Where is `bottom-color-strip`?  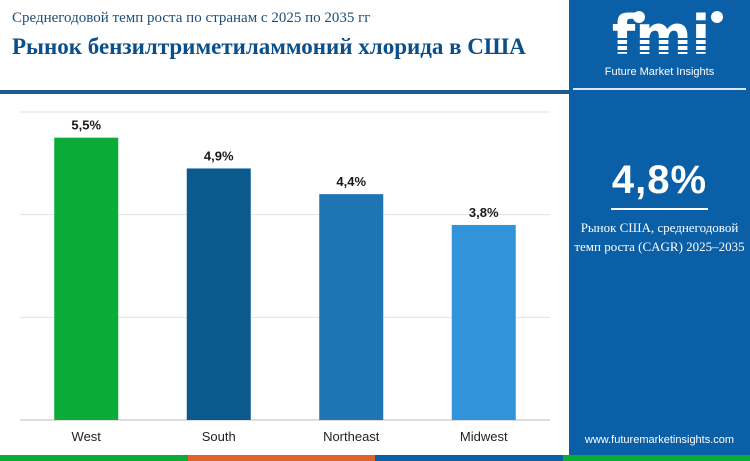
bottom-color-strip is located at coordinates (375, 458).